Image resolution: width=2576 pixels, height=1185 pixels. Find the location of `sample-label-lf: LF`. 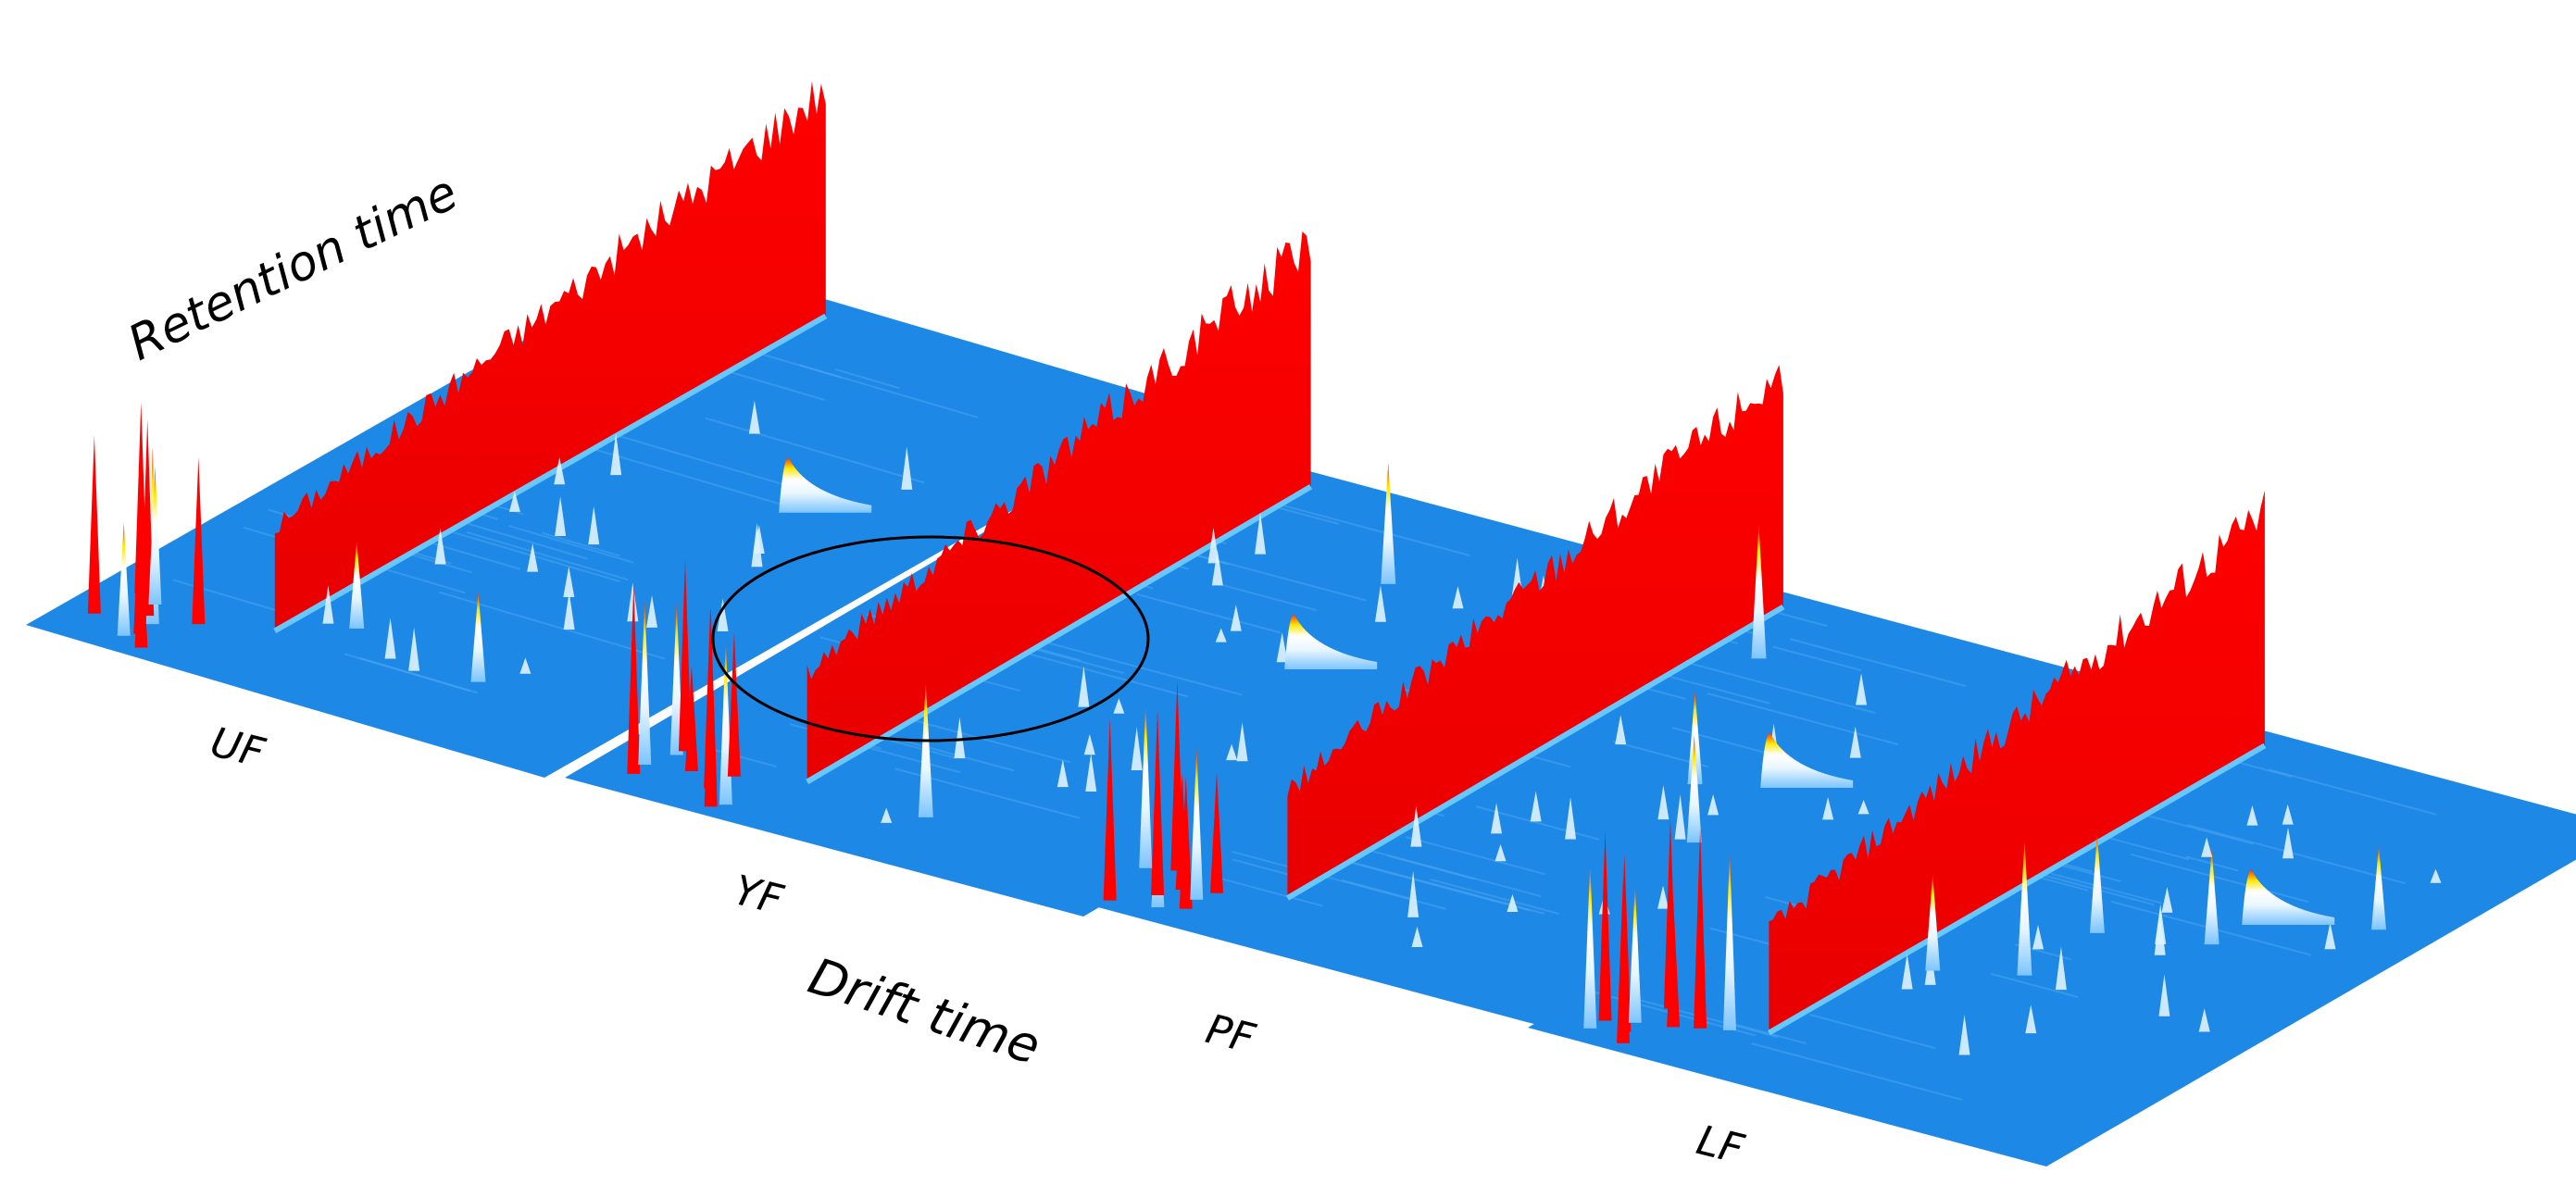

sample-label-lf: LF is located at coordinates (1720, 1145).